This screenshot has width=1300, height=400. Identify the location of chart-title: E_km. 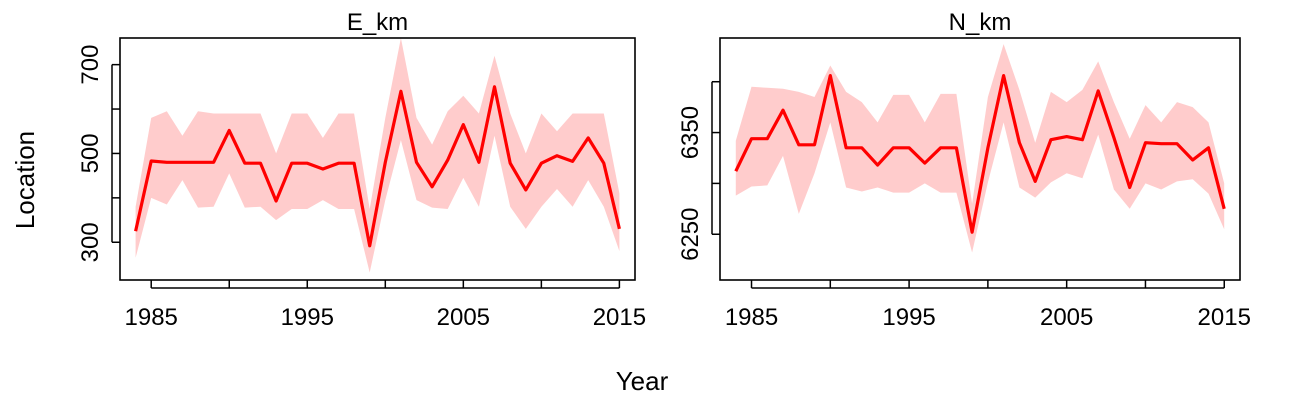
(377, 22).